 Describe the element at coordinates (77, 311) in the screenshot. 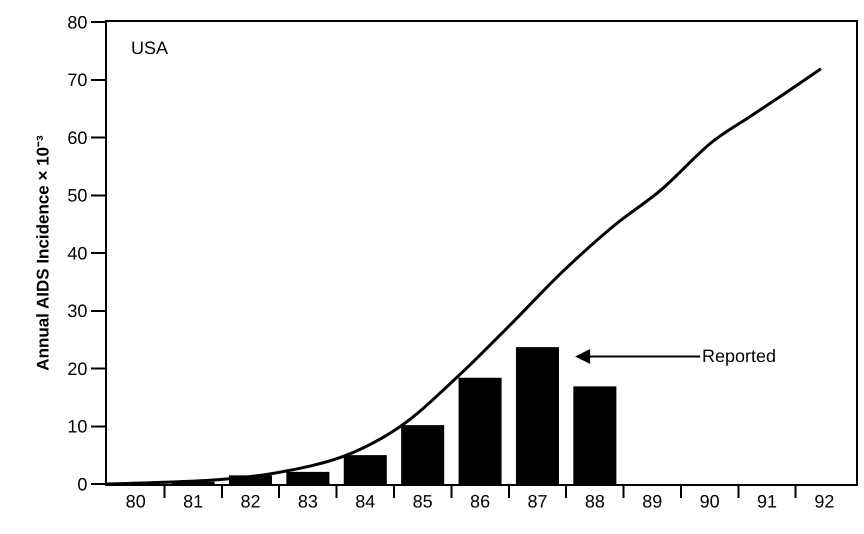

I see `y-tick-label: 30` at that location.